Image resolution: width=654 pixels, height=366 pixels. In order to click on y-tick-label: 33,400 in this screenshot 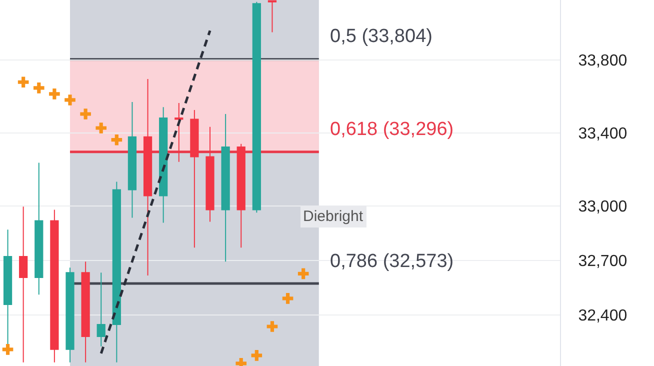, I will do `click(603, 134)`.